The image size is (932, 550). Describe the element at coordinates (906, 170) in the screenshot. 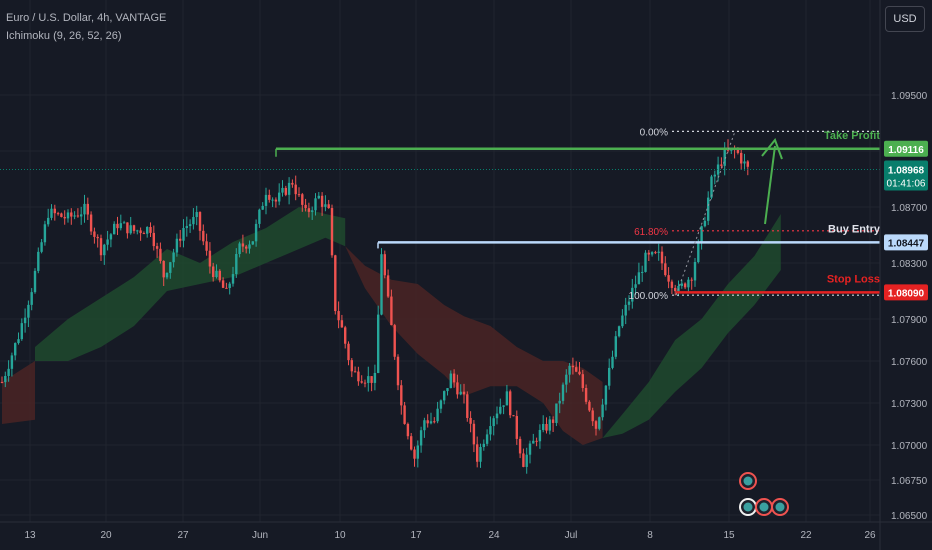

I see `current-price-tag: 1.08968` at that location.